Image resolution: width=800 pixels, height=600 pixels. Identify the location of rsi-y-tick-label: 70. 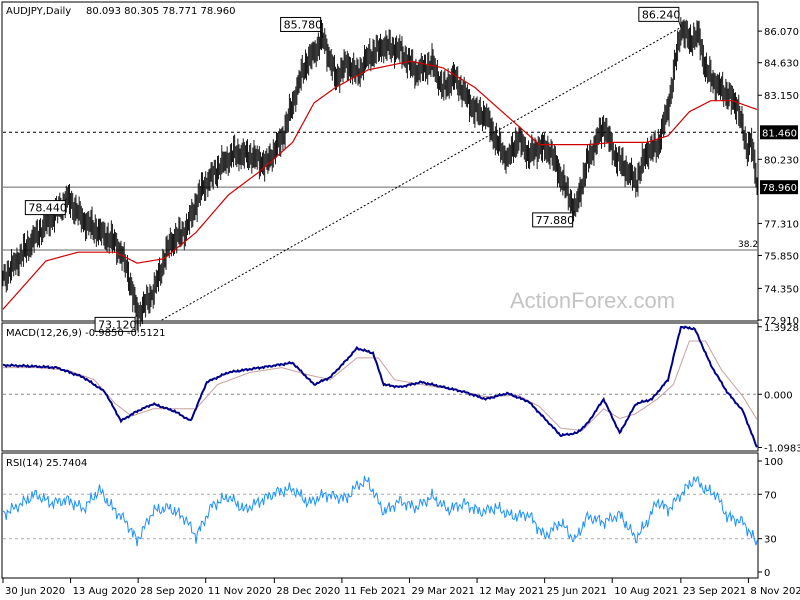
(770, 495).